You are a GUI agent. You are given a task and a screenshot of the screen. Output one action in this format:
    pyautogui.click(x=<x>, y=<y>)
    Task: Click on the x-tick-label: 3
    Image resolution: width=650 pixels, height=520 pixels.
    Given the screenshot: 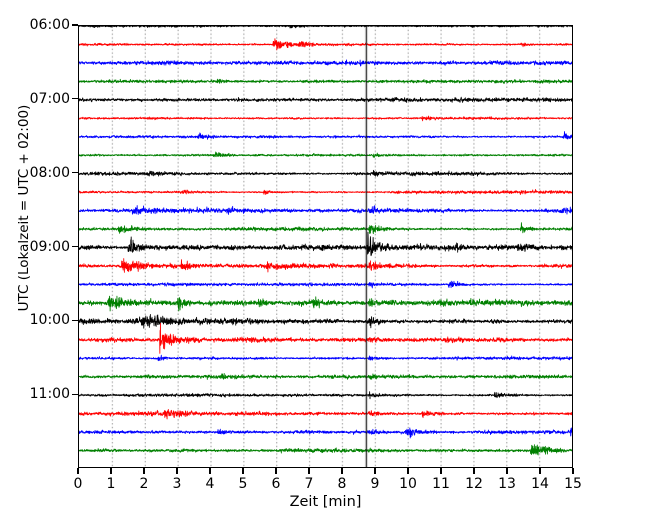 What is the action you would take?
    pyautogui.click(x=177, y=484)
    